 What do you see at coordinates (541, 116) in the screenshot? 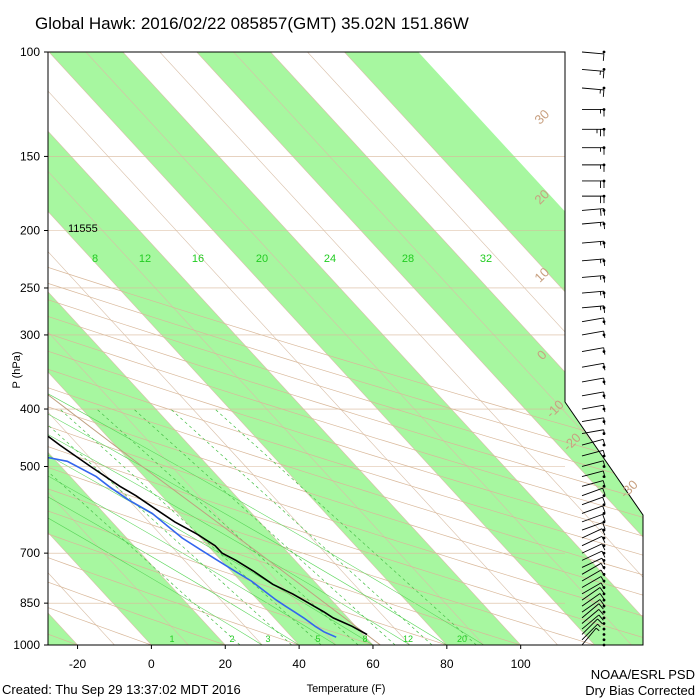
I see `isotherm-label: 30` at bounding box center [541, 116].